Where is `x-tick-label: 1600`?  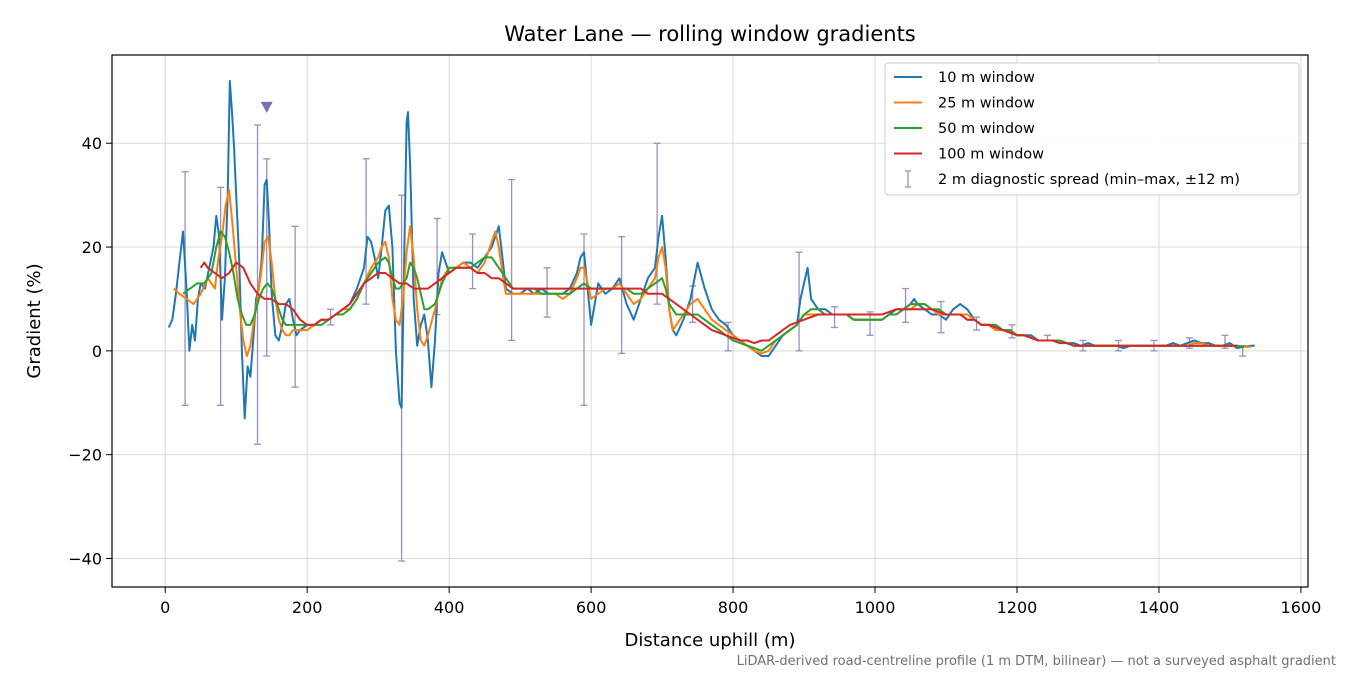 x-tick-label: 1600 is located at coordinates (1301, 607).